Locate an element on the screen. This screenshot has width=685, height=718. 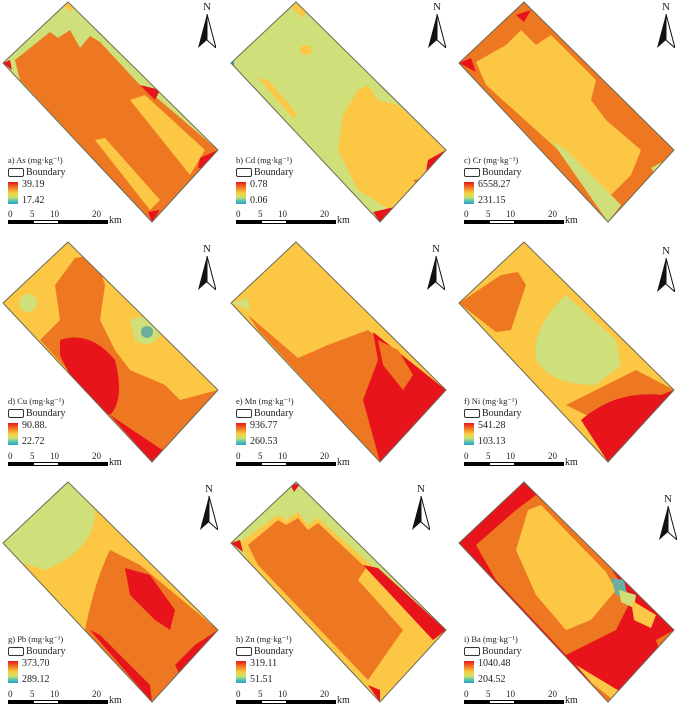
ni-distribution-map is located at coordinates (566, 352).